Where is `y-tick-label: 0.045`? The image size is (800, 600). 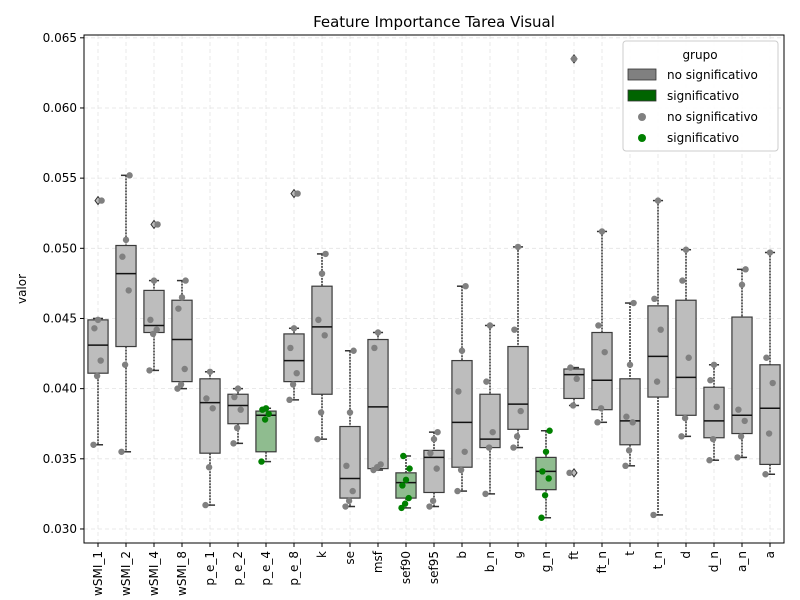 y-tick-label: 0.045 is located at coordinates (60, 318).